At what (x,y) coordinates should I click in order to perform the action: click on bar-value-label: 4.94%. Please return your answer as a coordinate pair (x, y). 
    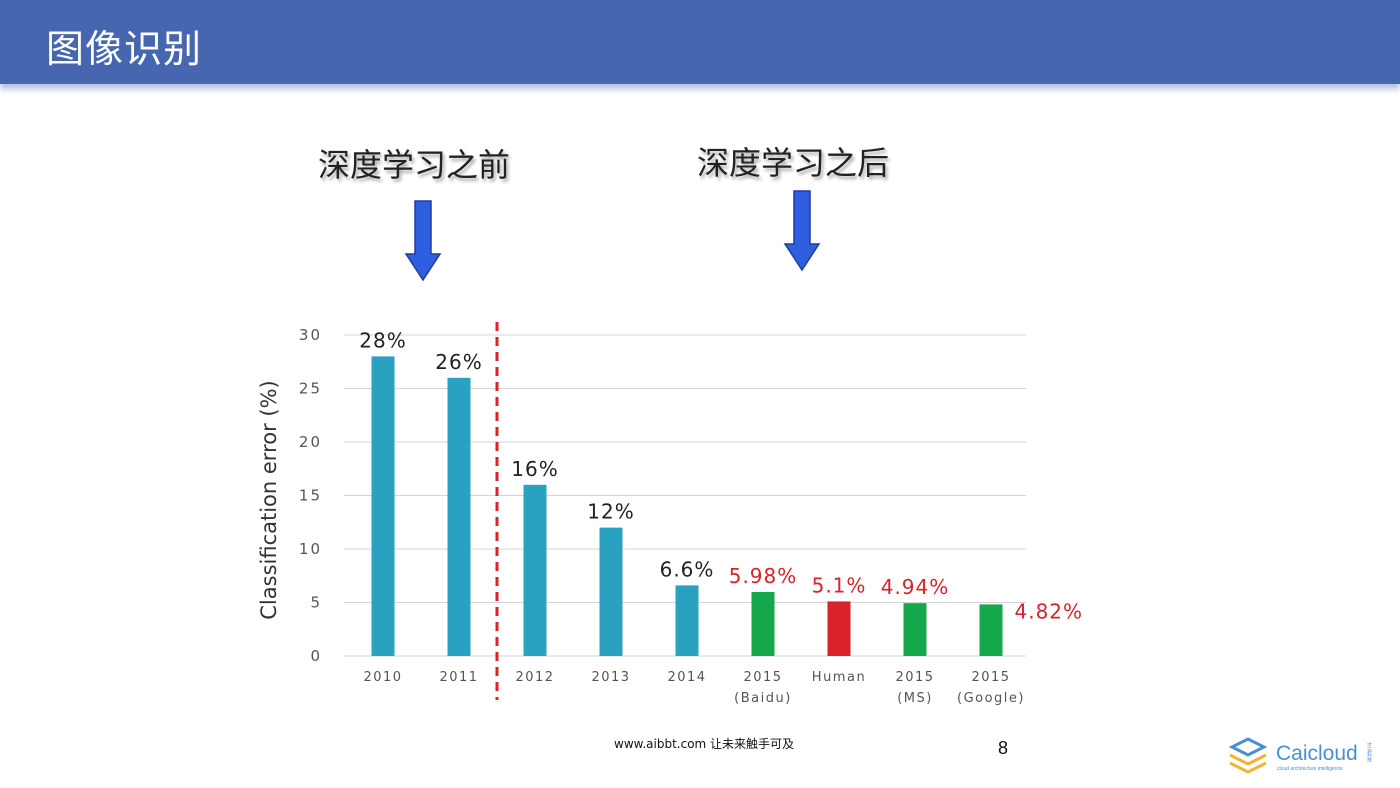
    Looking at the image, I should click on (915, 587).